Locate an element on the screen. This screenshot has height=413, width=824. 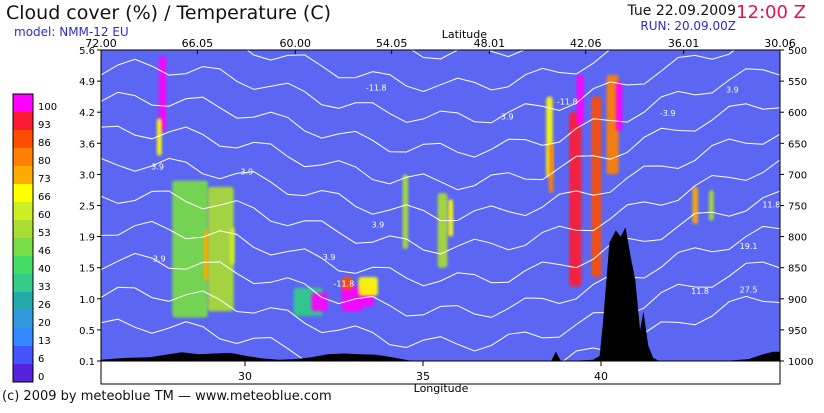
pressure-tick-label: 900 is located at coordinates (797, 300).